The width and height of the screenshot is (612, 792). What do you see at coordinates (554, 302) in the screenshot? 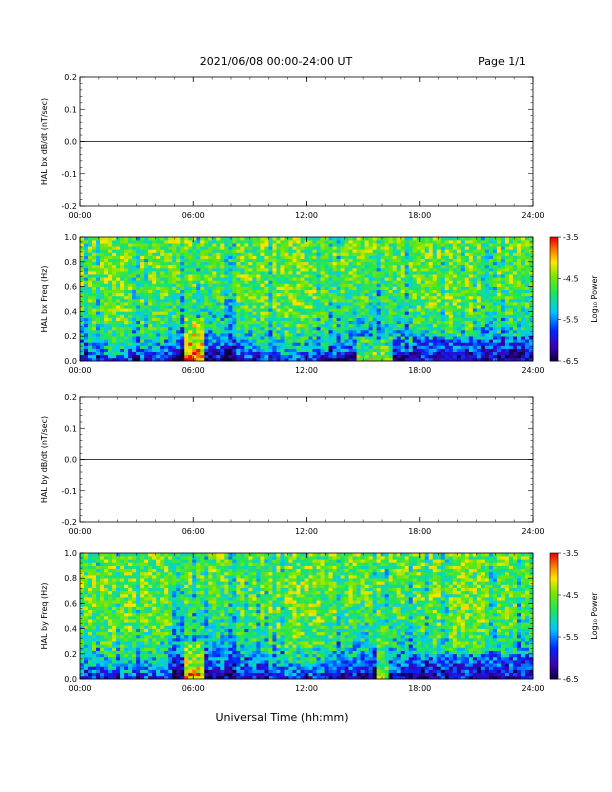
I see `colorbar-segment` at bounding box center [554, 302].